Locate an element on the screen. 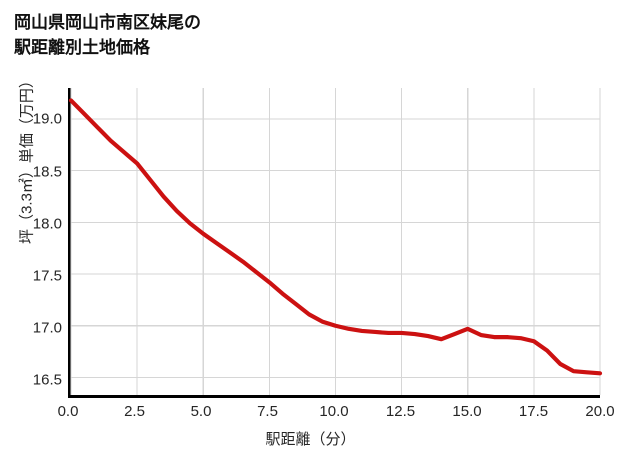 This screenshot has width=621, height=465. x-tick-label: 7.5 is located at coordinates (267, 411).